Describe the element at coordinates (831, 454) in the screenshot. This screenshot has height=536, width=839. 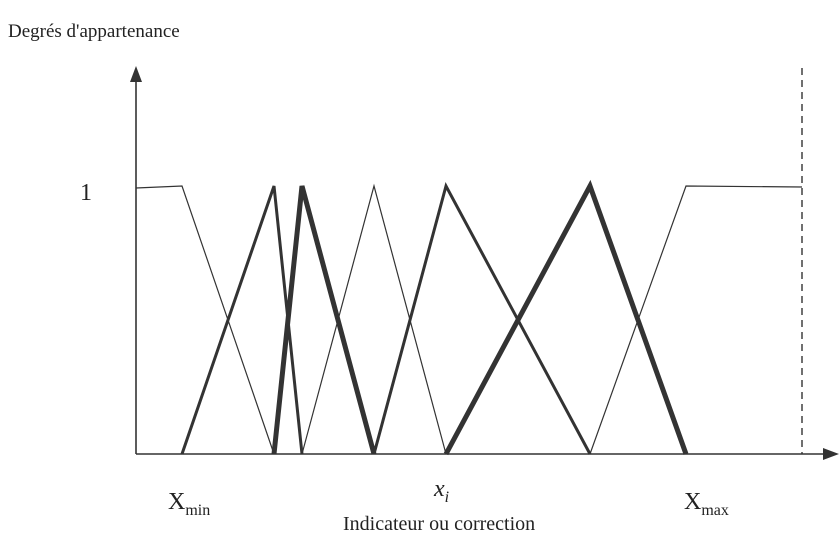
I see `x-axis-arrow` at that location.